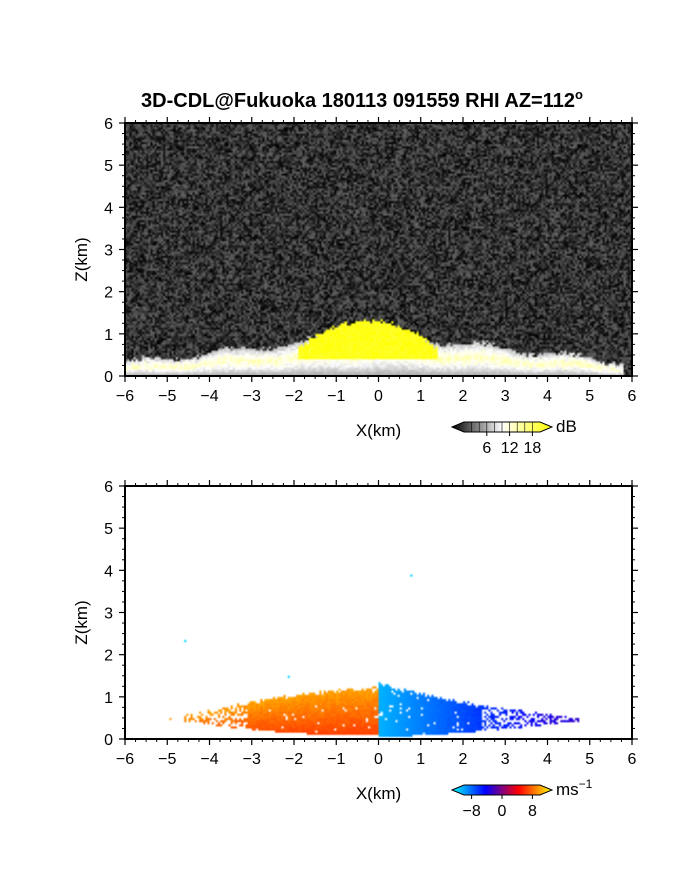 Image resolution: width=680 pixels, height=880 pixels. What do you see at coordinates (532, 811) in the screenshot?
I see `colorbar-tick-label: 8` at bounding box center [532, 811].